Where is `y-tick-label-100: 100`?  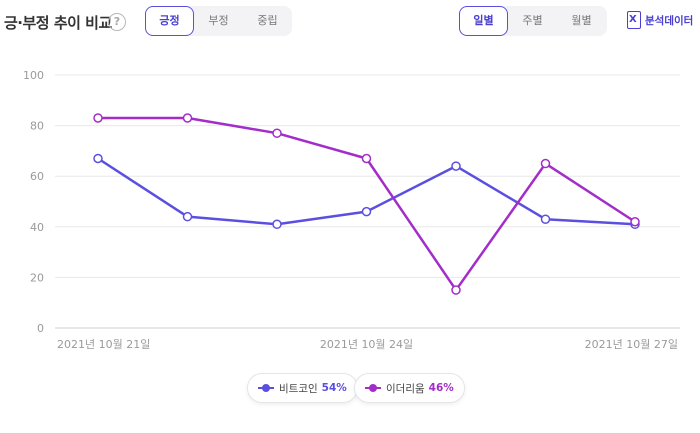 y-tick-label-100: 100 is located at coordinates (33, 75).